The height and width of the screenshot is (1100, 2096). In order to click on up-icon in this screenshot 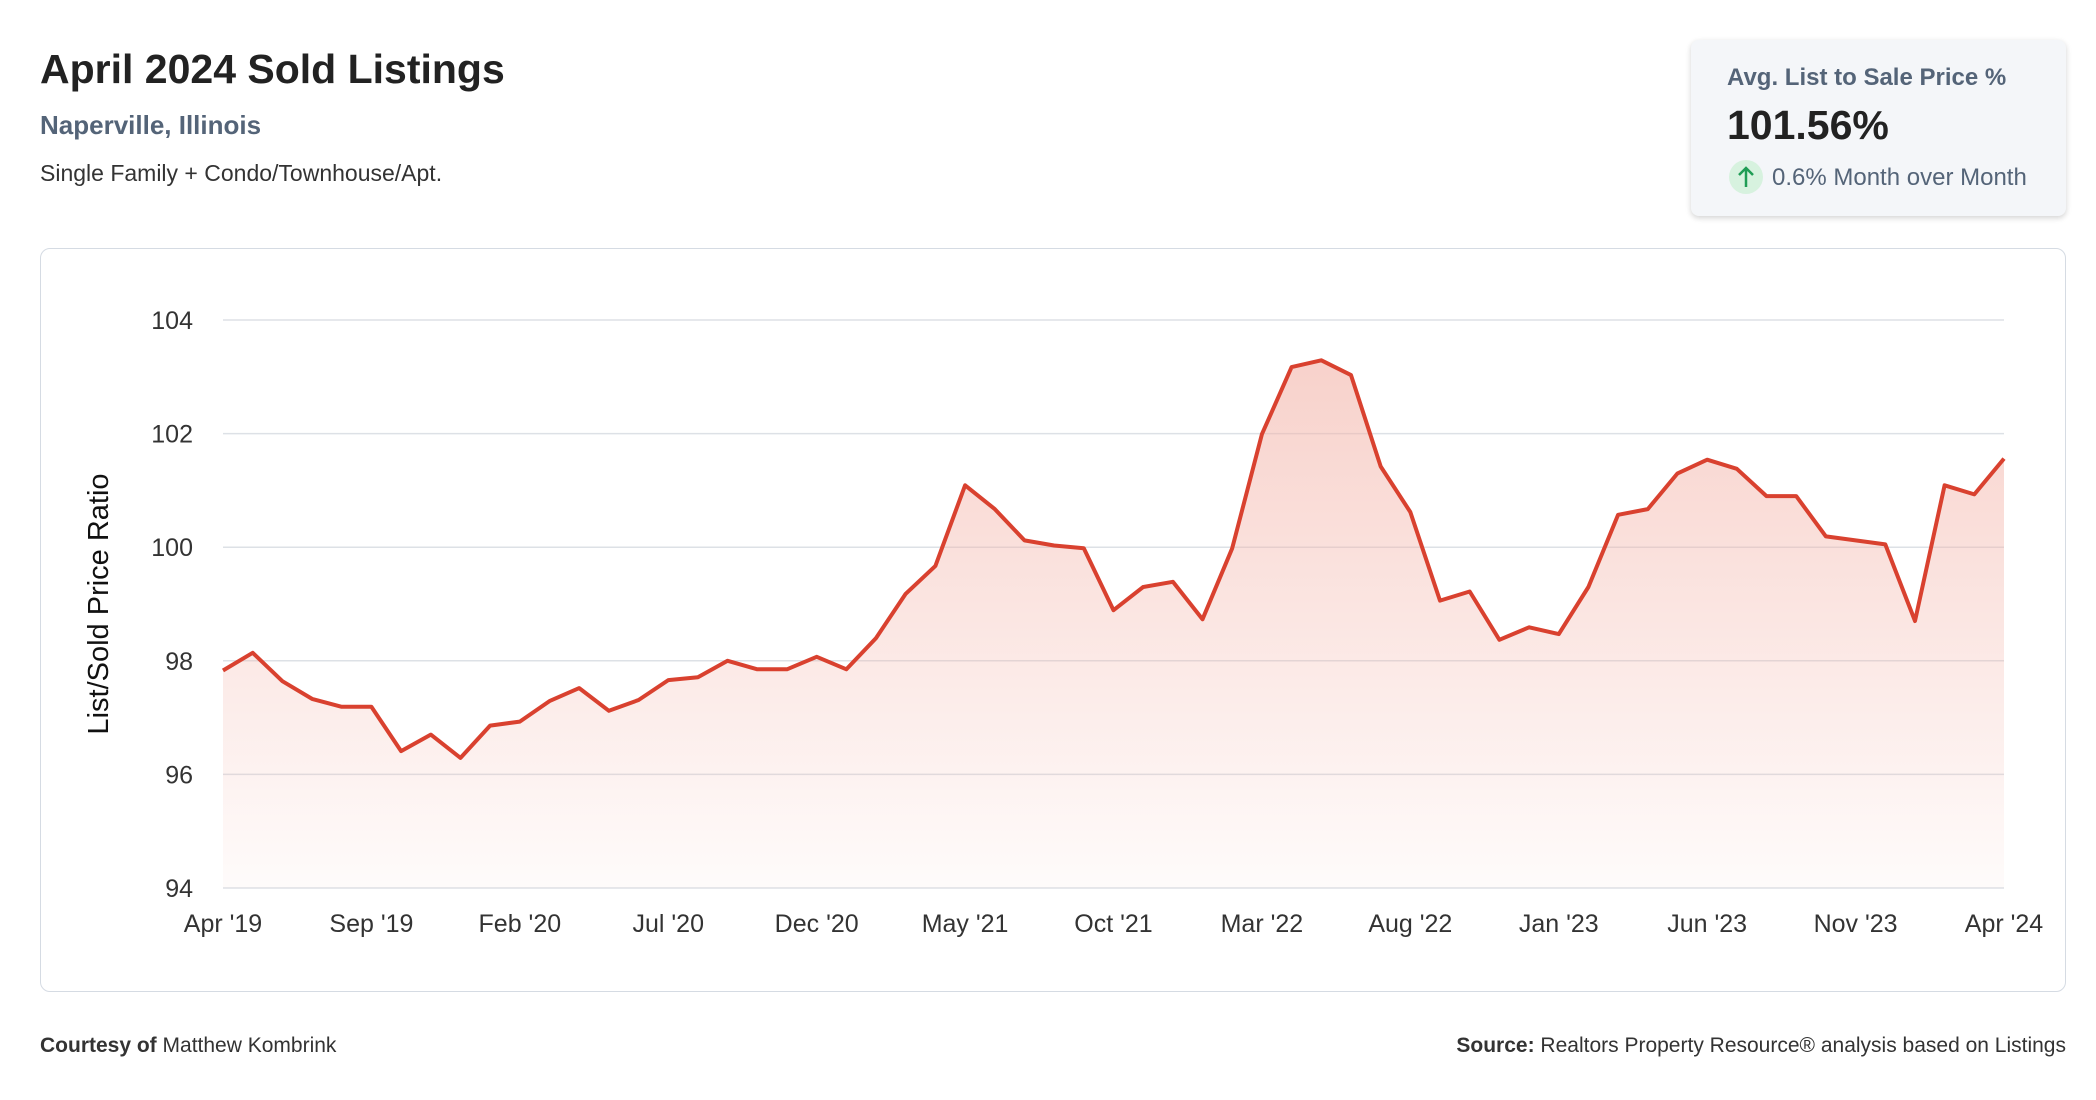, I will do `click(1746, 177)`.